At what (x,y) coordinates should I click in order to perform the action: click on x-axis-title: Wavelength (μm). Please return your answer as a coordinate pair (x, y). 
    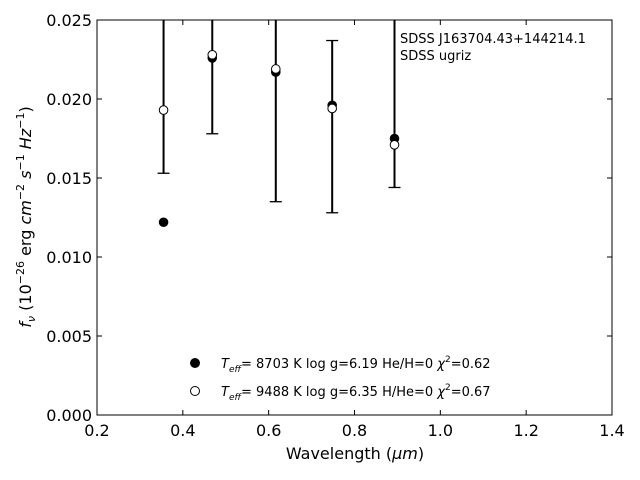
    Looking at the image, I should click on (355, 453).